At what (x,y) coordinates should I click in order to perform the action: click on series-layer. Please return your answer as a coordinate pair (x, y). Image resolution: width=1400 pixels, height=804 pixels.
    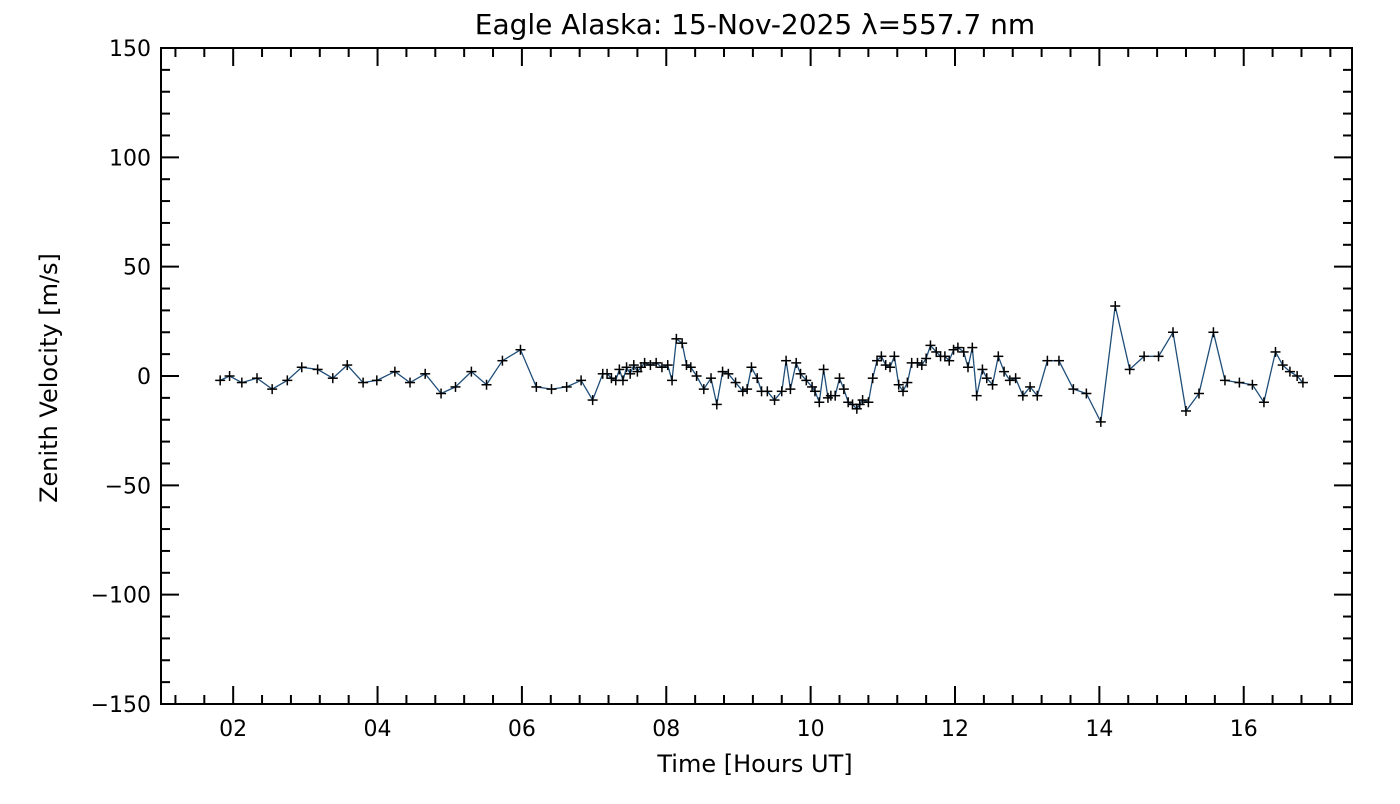
    Looking at the image, I should click on (761, 365).